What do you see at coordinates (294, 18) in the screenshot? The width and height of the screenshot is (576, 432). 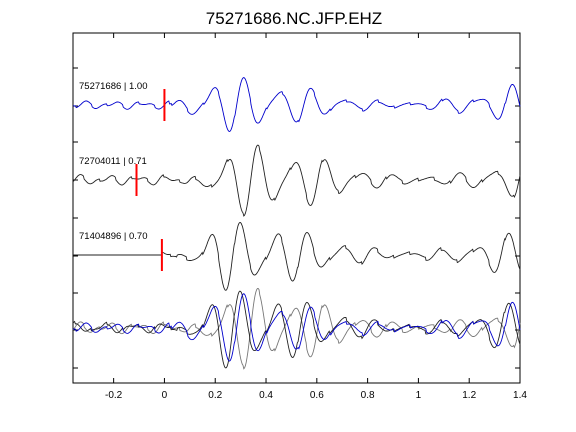 I see `chart-title: 75271686.NC.JFP.EHZ` at bounding box center [294, 18].